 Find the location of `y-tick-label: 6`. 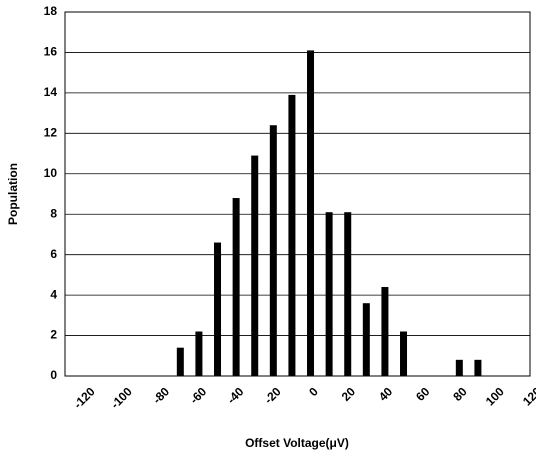

y-tick-label: 6 is located at coordinates (53, 254).